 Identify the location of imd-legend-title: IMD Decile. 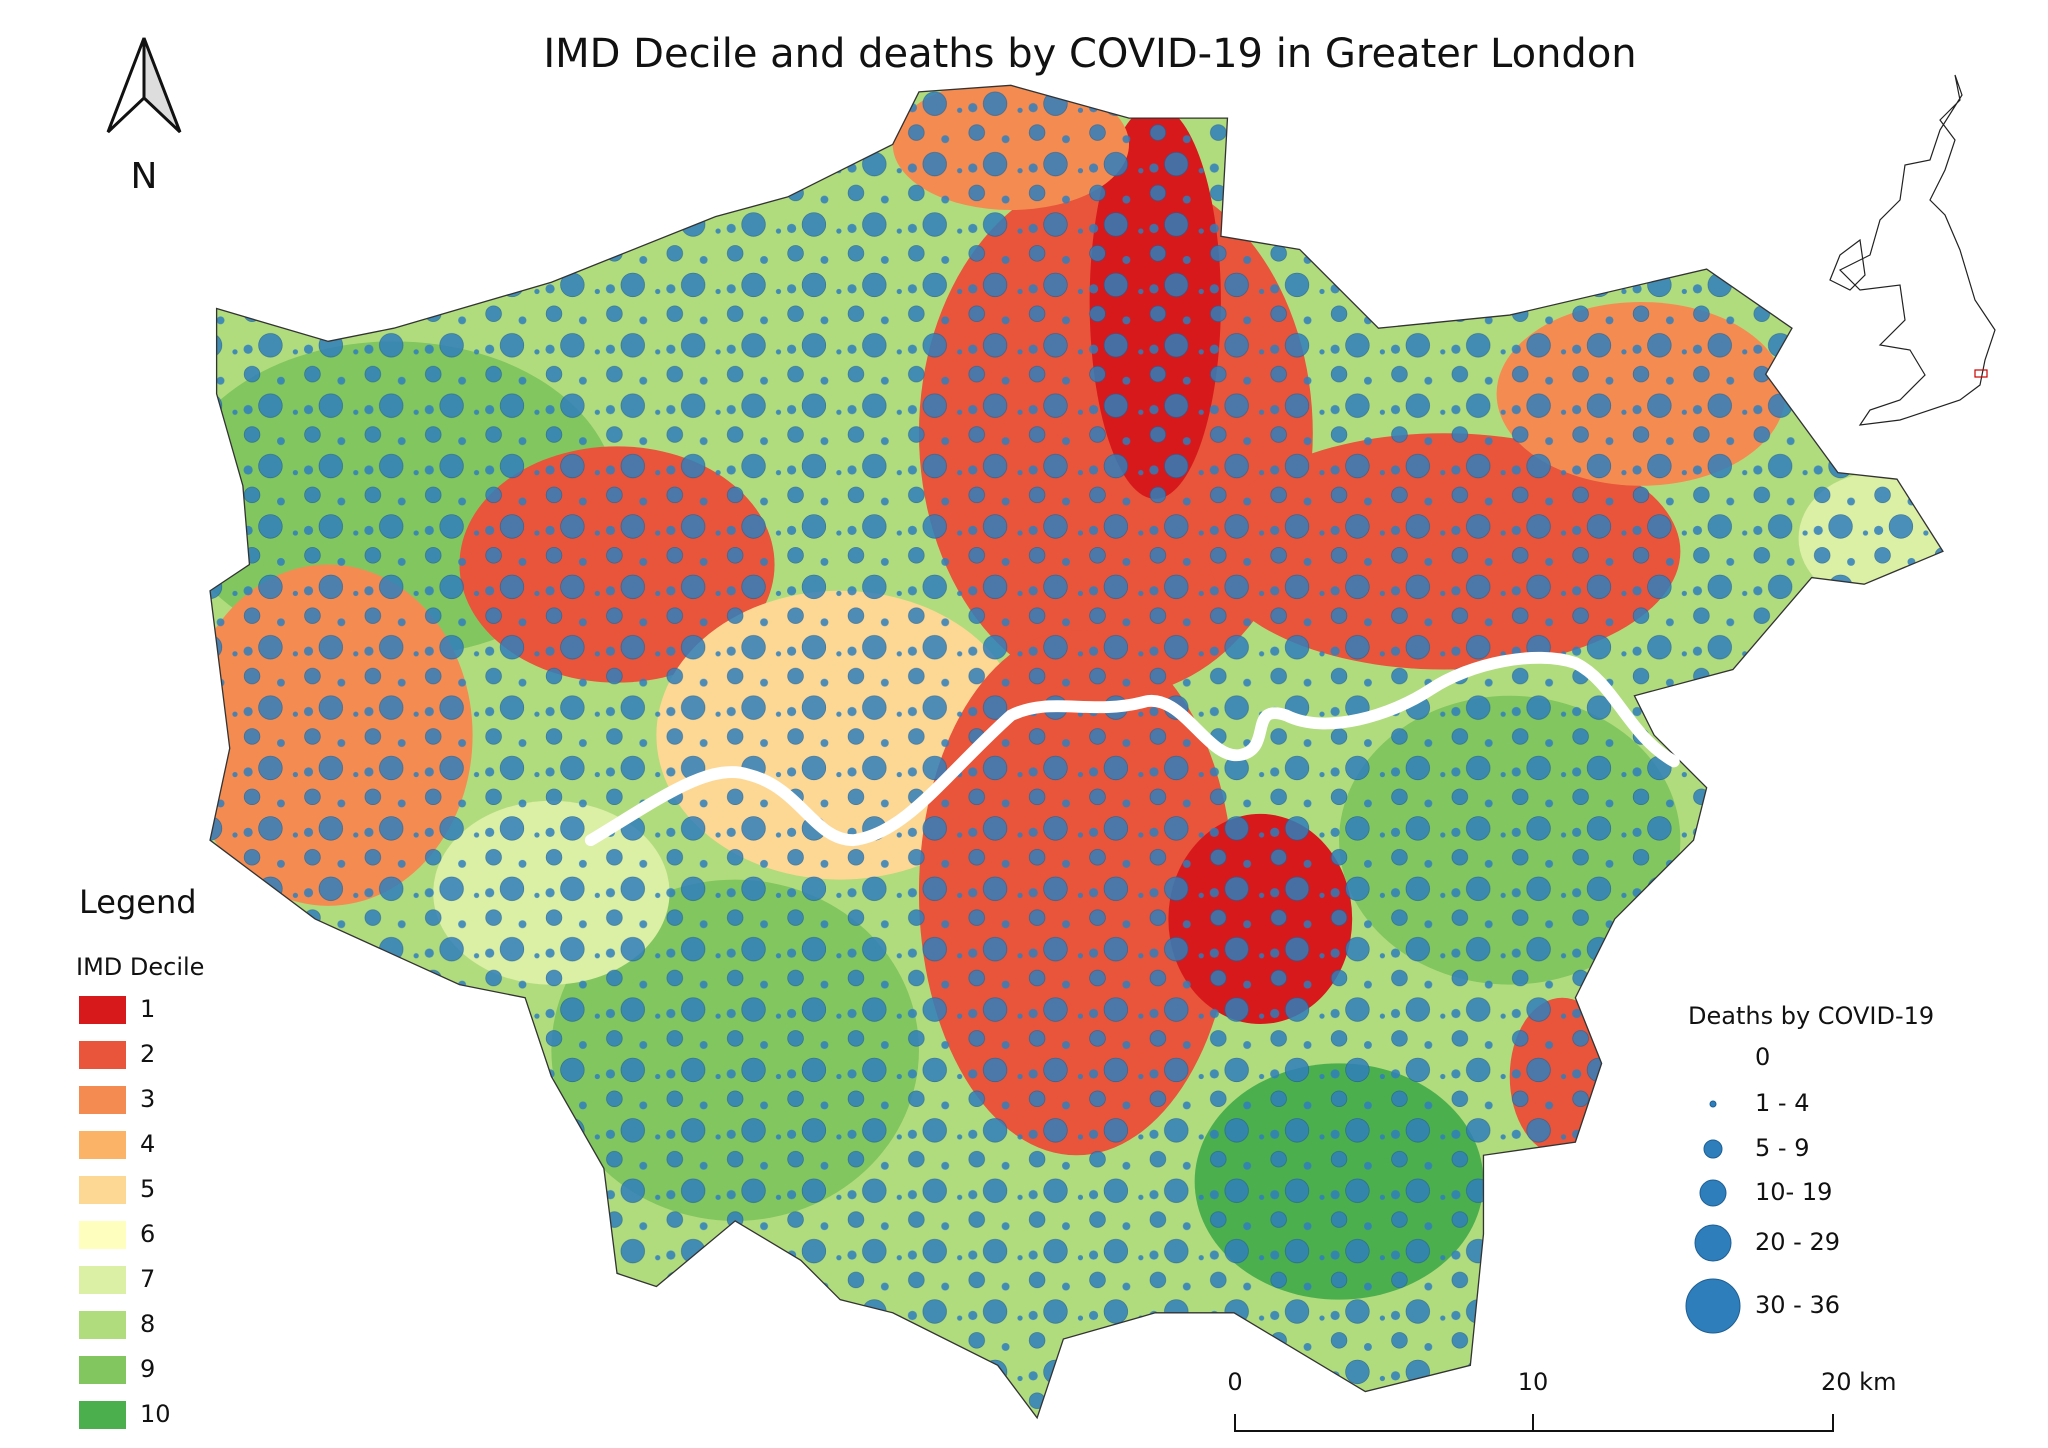
(140, 967).